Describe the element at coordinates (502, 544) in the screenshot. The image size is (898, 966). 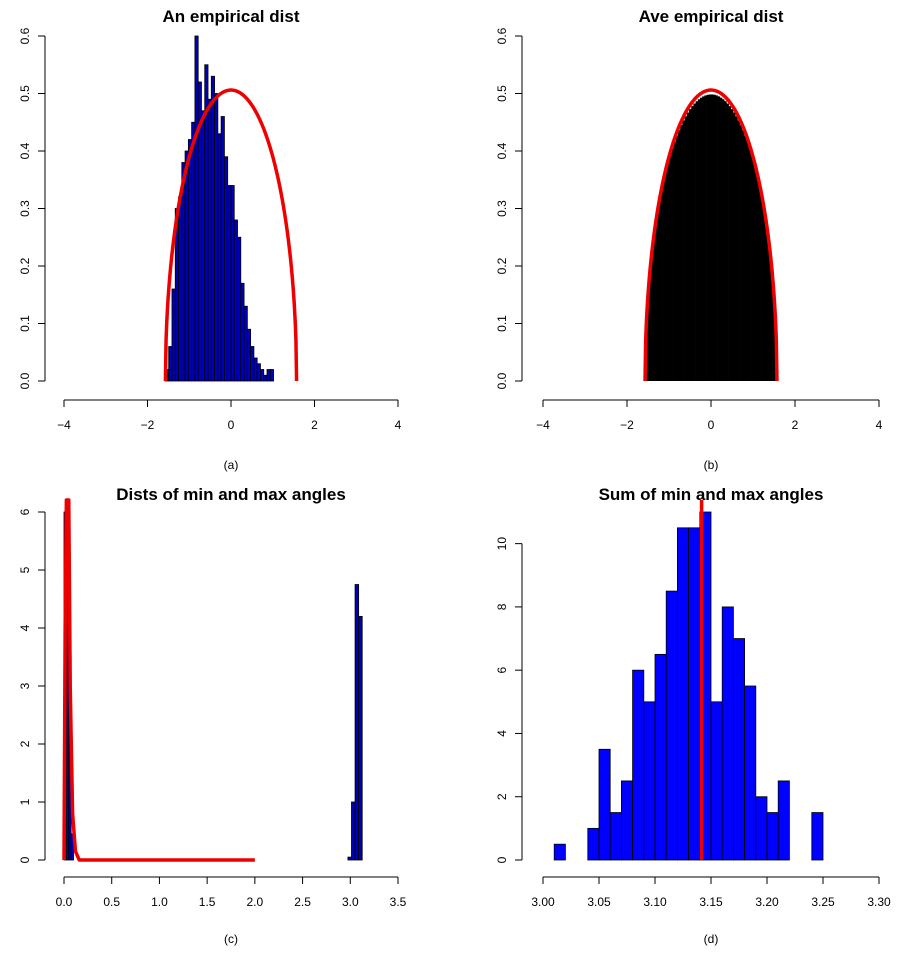
I see `y-tick-label: 10` at that location.